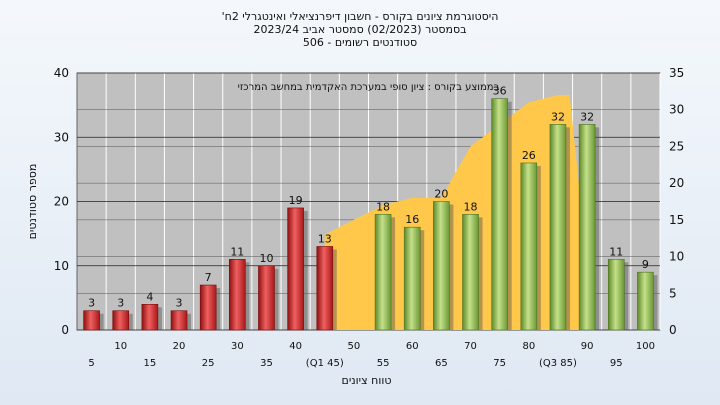 The image size is (720, 405). What do you see at coordinates (470, 346) in the screenshot?
I see `x-tick-label: 70` at bounding box center [470, 346].